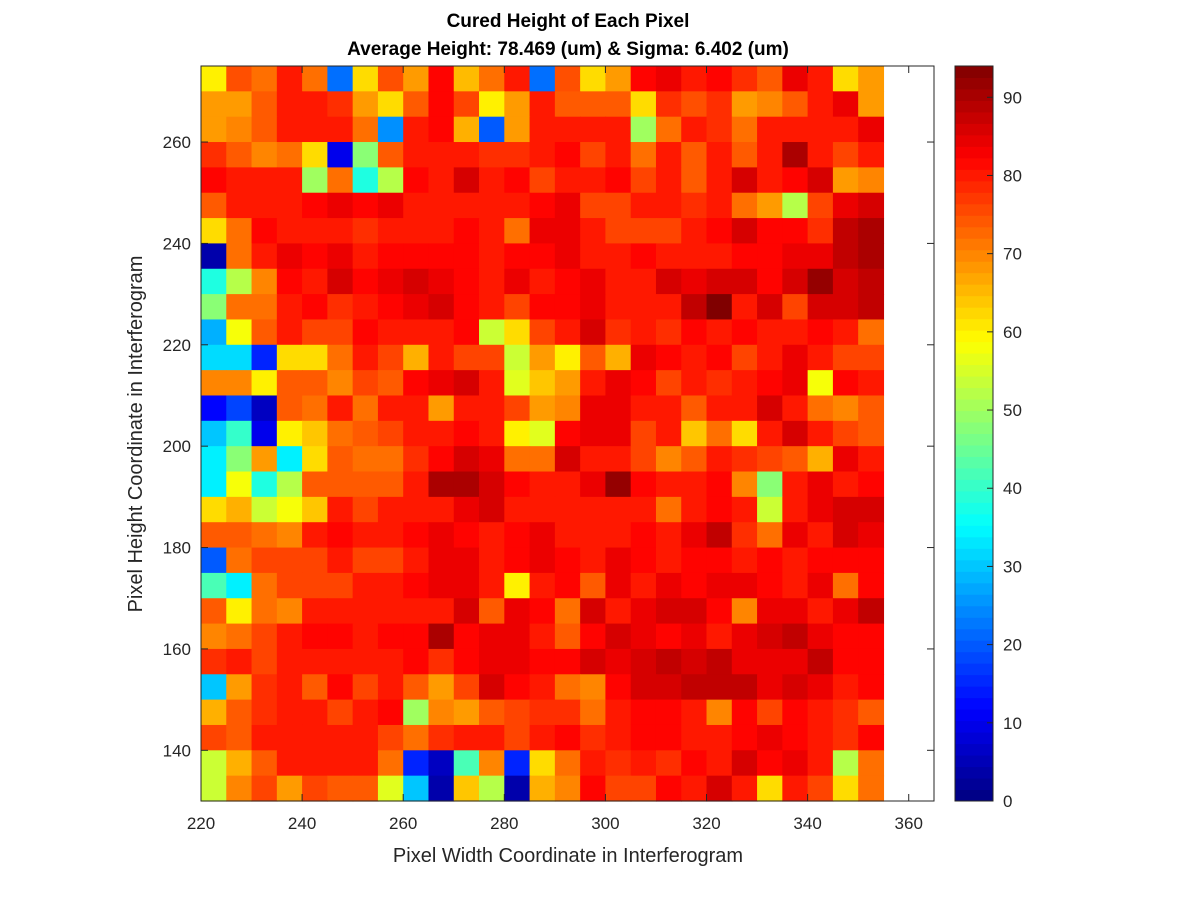 The width and height of the screenshot is (1200, 900). I want to click on x-axis-label: Pixel Width Coordinate in Interferogram, so click(568, 856).